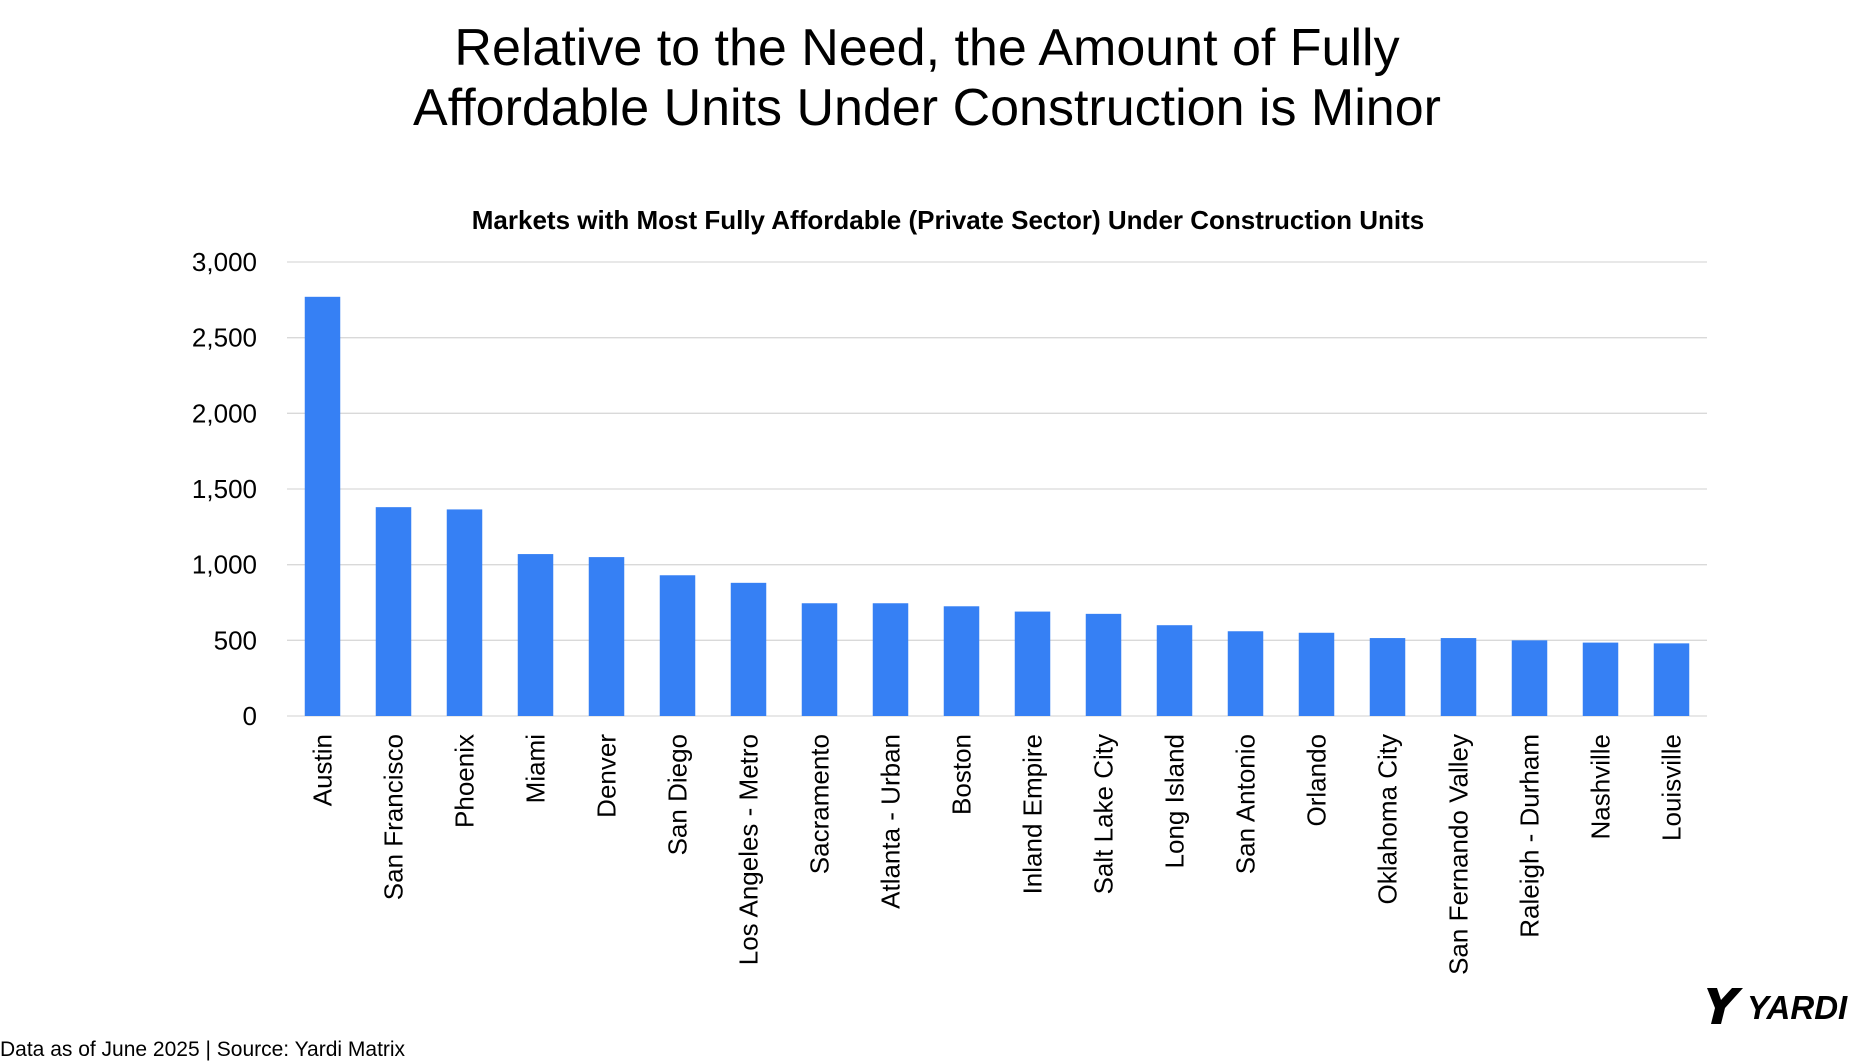  I want to click on x-category-label: San Francisco, so click(394, 817).